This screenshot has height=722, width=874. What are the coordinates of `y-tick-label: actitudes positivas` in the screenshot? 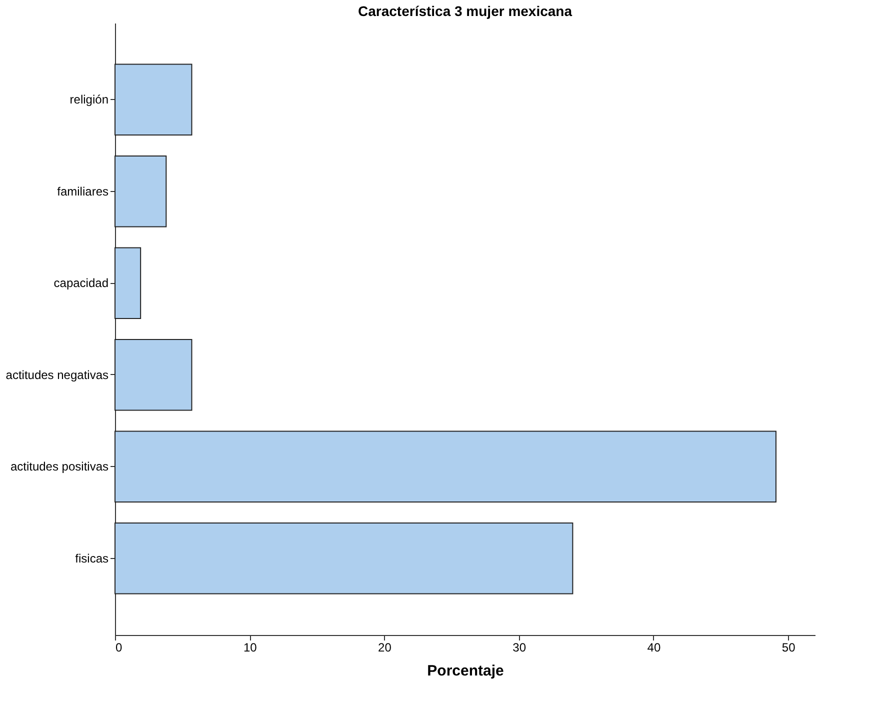 It's located at (59, 467).